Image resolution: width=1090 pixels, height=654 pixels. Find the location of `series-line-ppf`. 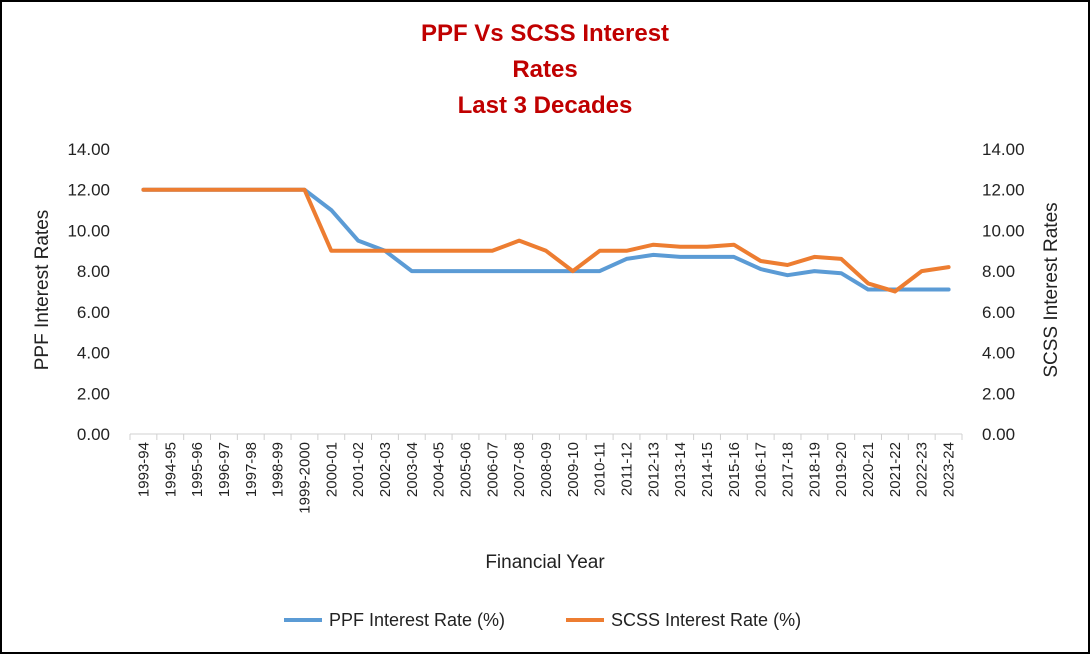

series-line-ppf is located at coordinates (546, 239).